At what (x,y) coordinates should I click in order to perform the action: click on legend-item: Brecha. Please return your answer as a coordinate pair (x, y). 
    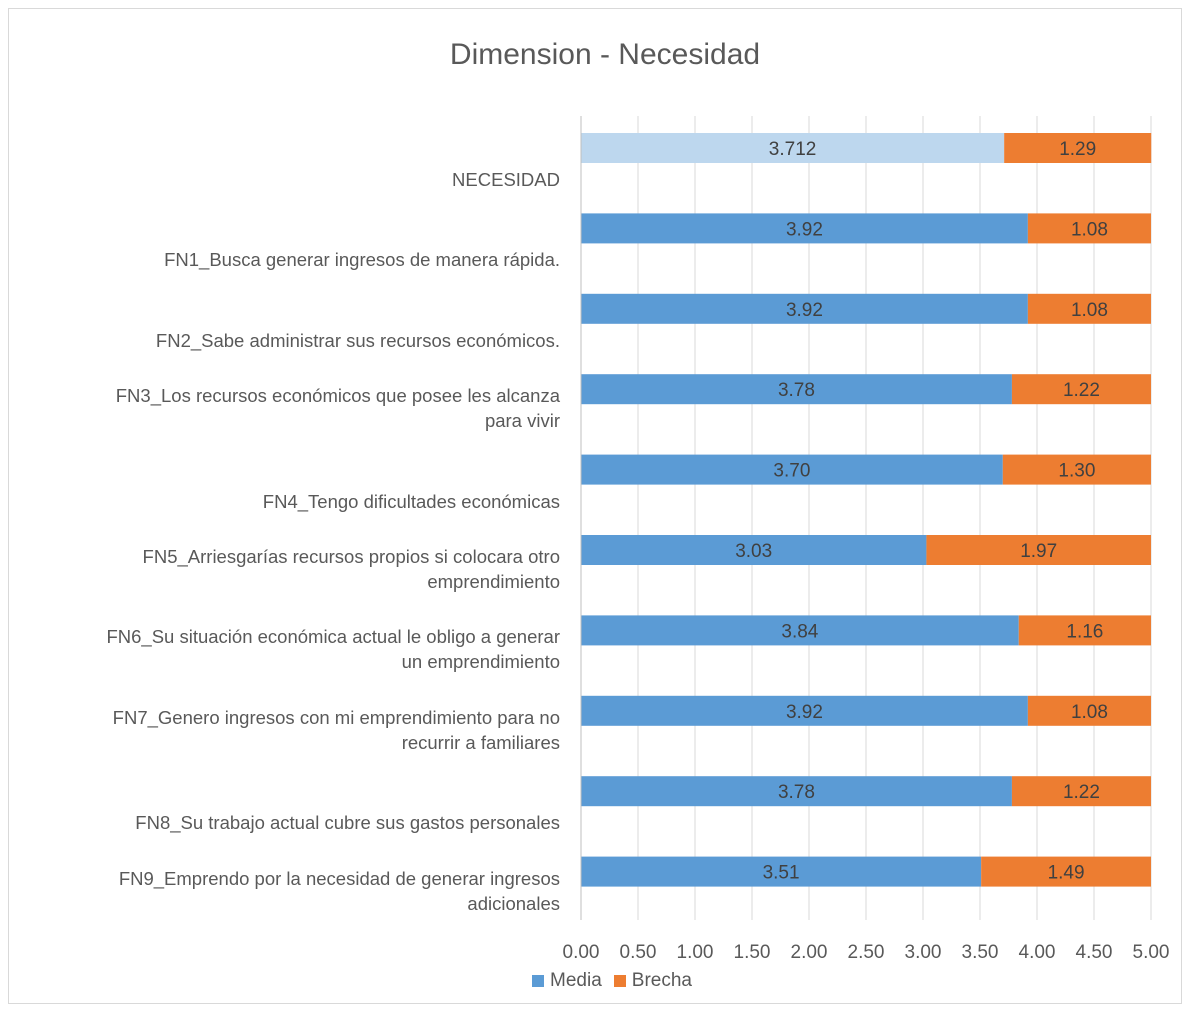
    Looking at the image, I should click on (652, 981).